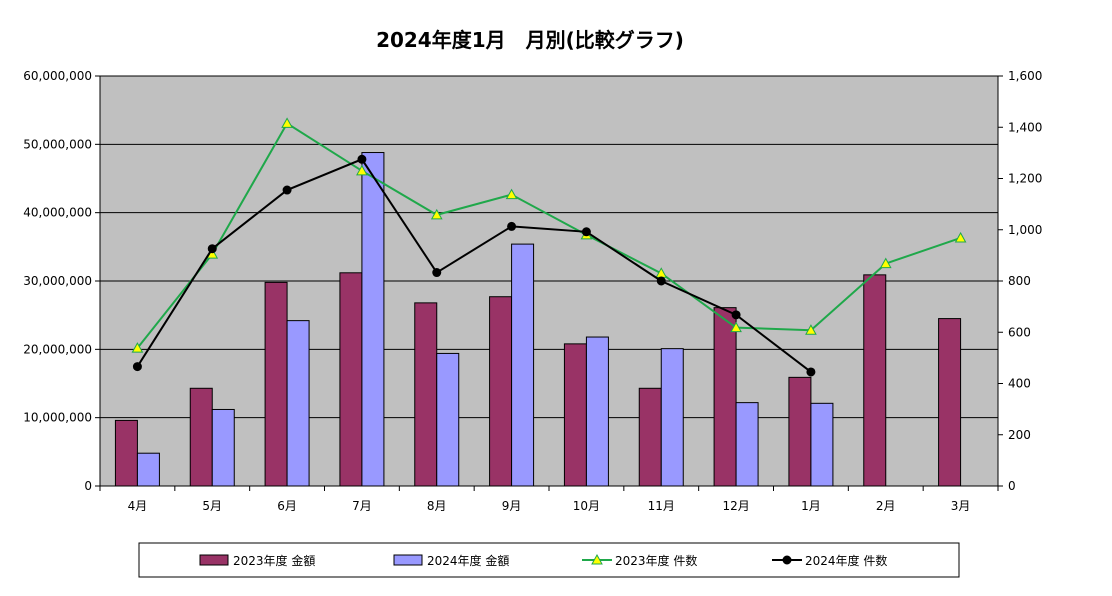  What do you see at coordinates (1025, 127) in the screenshot?
I see `y2-tick-label: 1,400` at bounding box center [1025, 127].